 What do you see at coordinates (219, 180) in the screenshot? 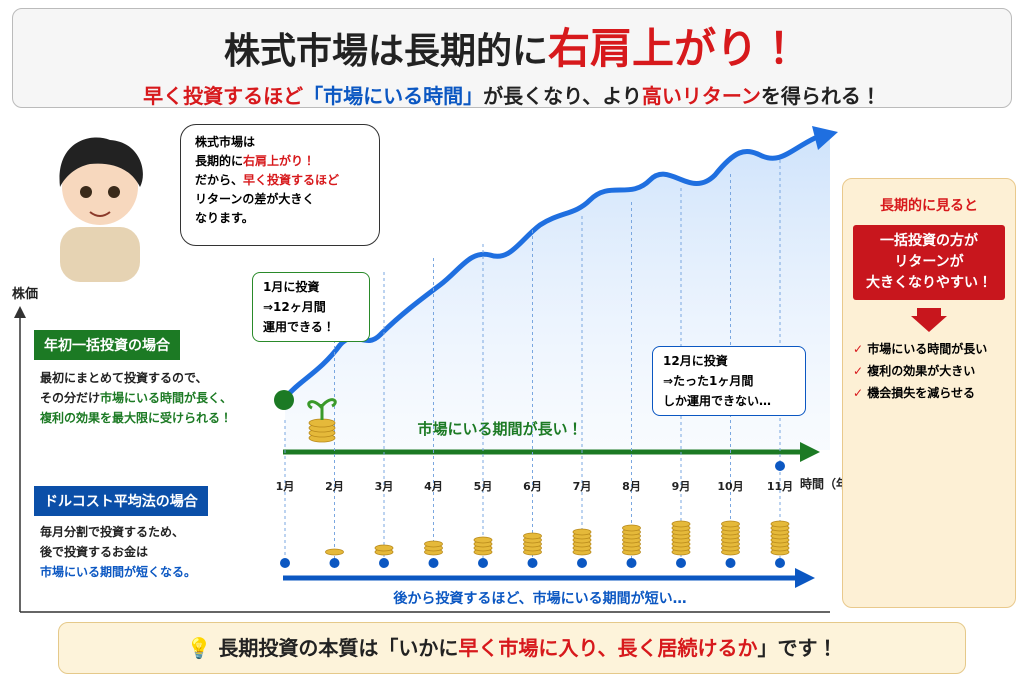
I see `speech-line: だから、` at bounding box center [219, 180].